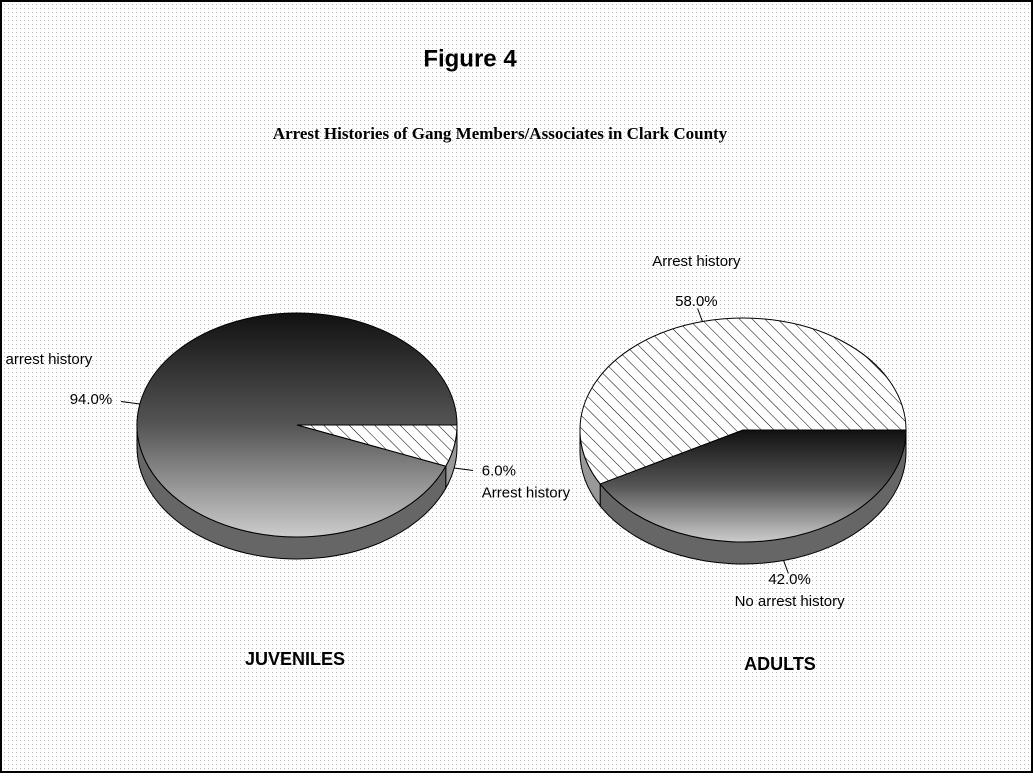  I want to click on value-label: 6.0%, so click(499, 471).